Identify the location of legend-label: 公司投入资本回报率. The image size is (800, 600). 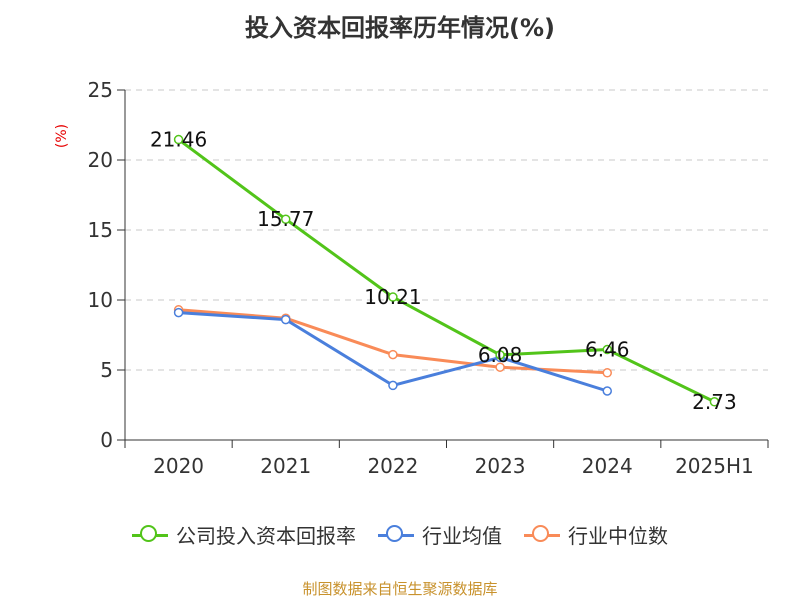
(266, 536).